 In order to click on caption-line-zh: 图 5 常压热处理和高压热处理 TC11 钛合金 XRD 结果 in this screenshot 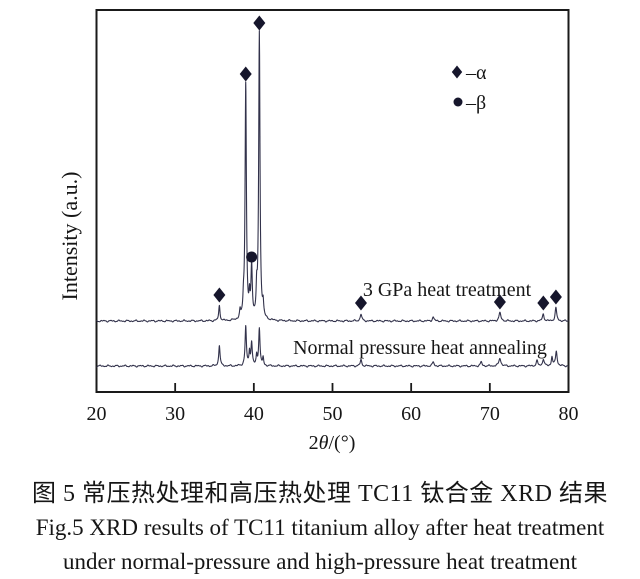, I will do `click(320, 494)`.